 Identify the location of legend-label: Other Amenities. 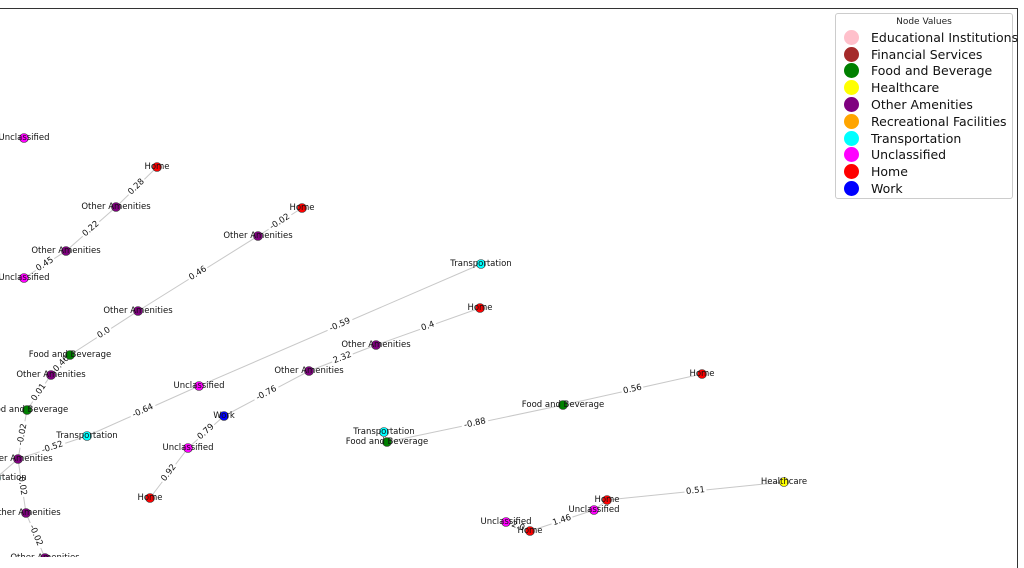
(922, 105).